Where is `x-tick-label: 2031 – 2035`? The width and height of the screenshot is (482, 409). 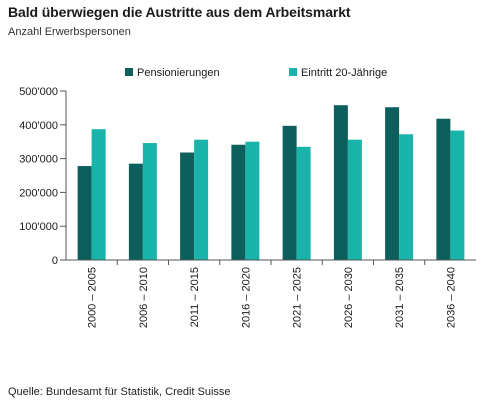
x-tick-label: 2031 – 2035 is located at coordinates (400, 297).